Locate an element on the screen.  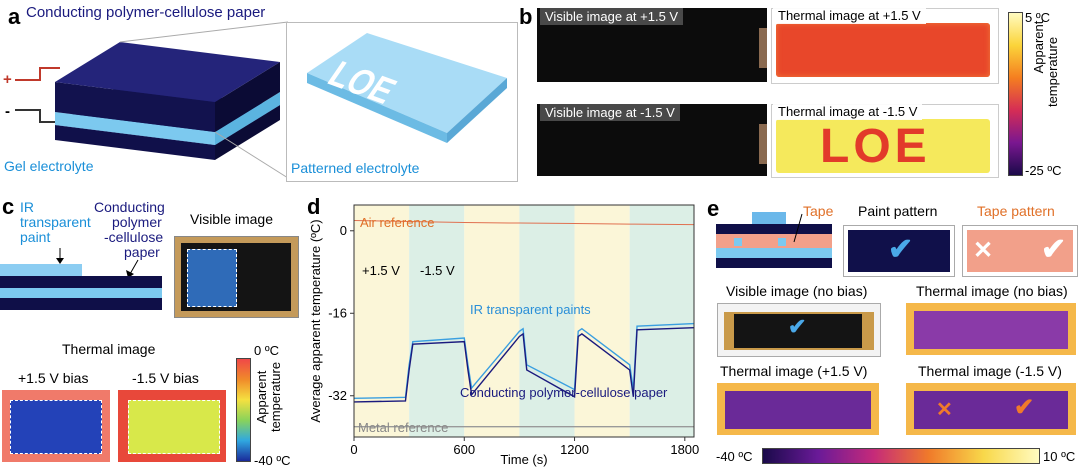
e-top-layer is located at coordinates (774, 229).